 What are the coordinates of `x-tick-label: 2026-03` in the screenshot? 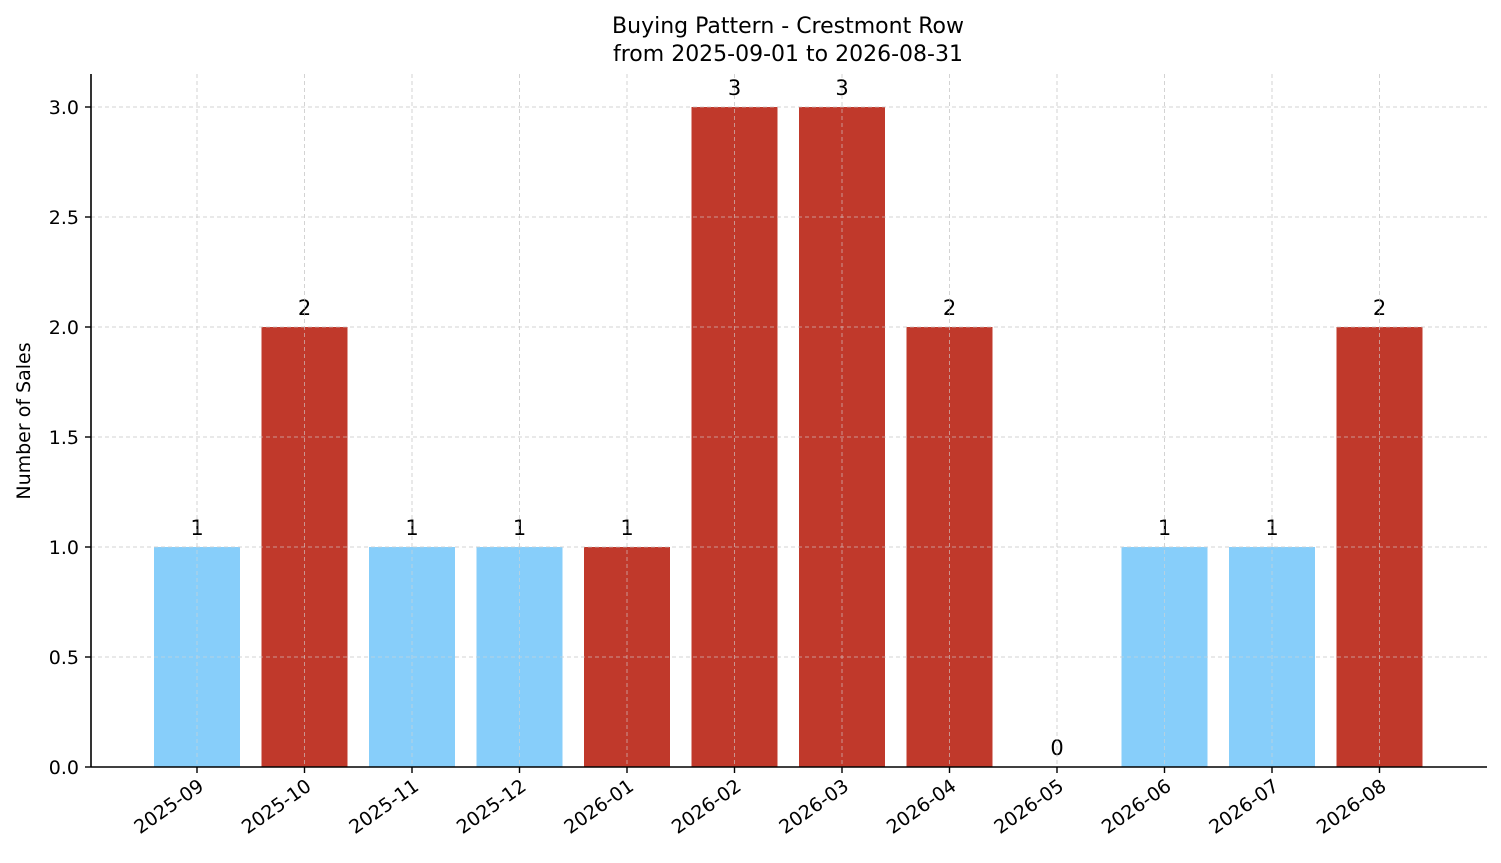 It's located at (814, 807).